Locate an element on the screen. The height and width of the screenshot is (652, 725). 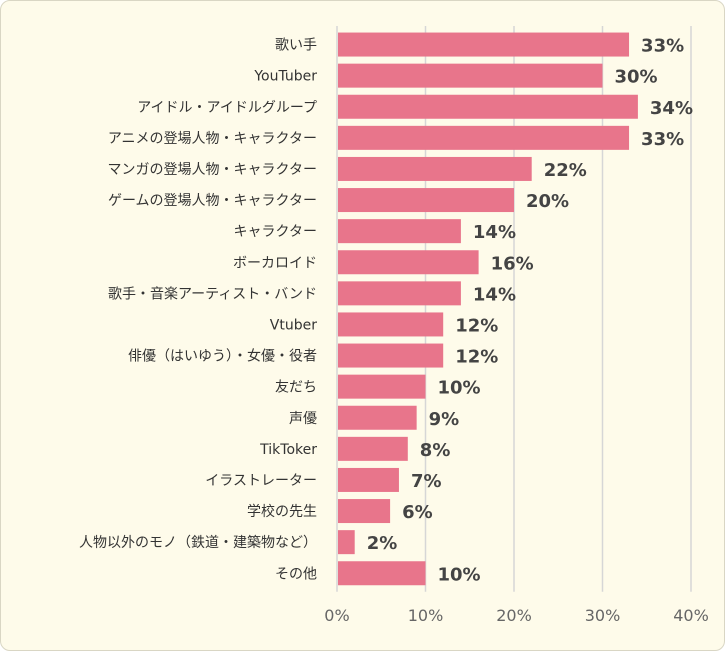
category-label: Vtuber is located at coordinates (293, 325).